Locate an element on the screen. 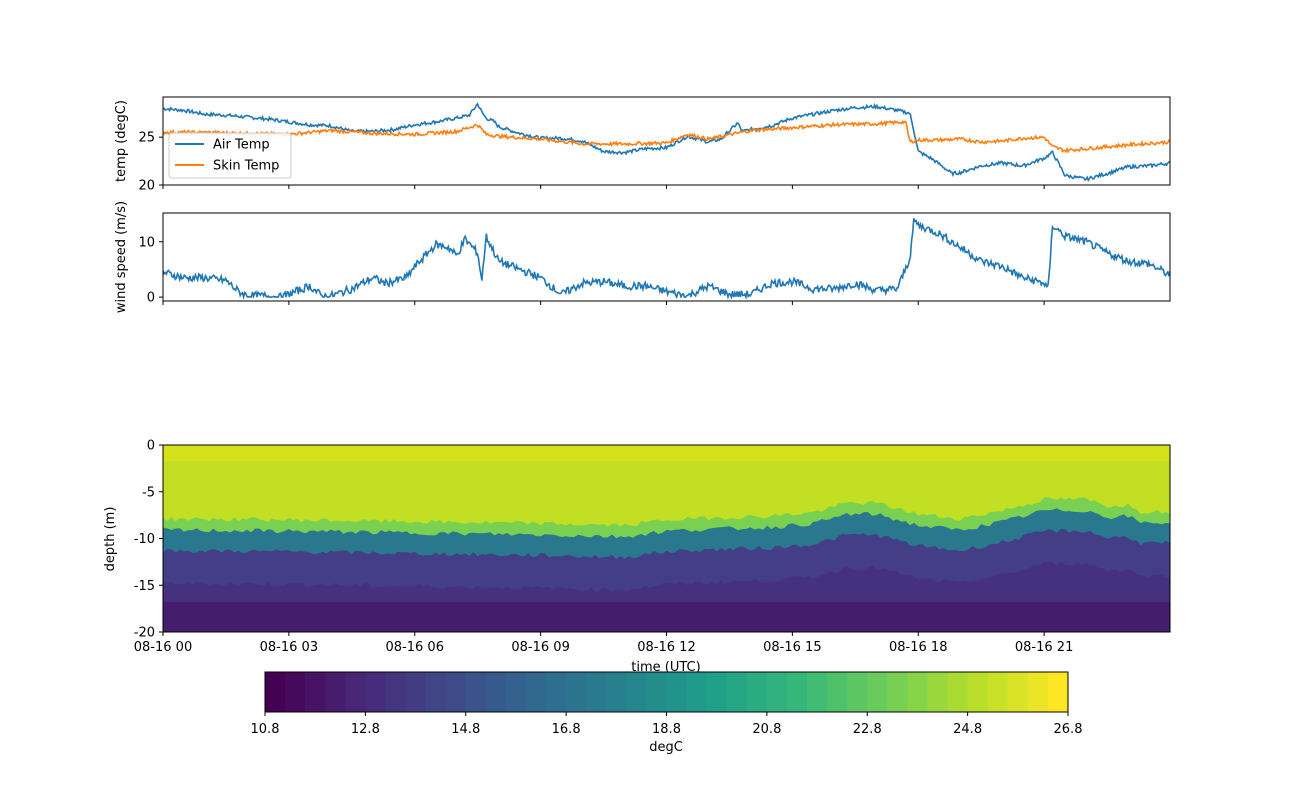 The width and height of the screenshot is (1300, 800). colorbar-tick-label: 18.8 is located at coordinates (666, 729).